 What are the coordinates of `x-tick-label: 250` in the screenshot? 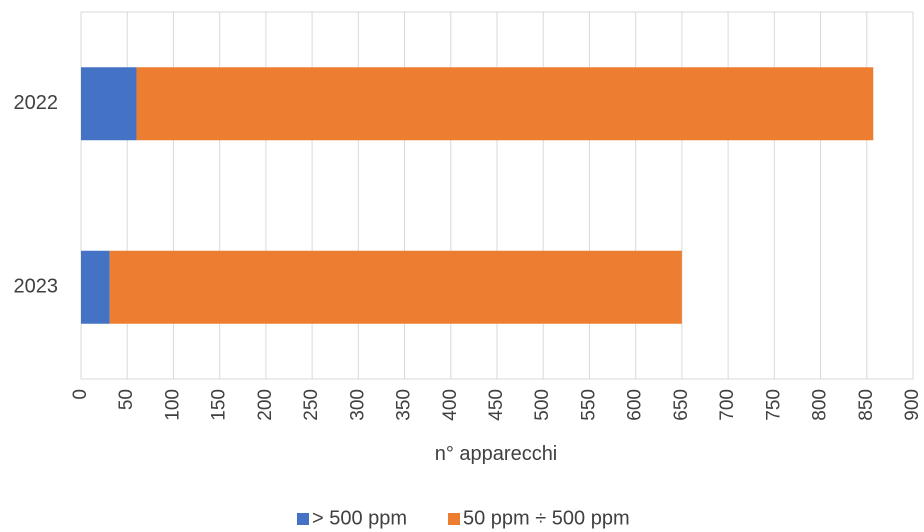 It's located at (311, 405).